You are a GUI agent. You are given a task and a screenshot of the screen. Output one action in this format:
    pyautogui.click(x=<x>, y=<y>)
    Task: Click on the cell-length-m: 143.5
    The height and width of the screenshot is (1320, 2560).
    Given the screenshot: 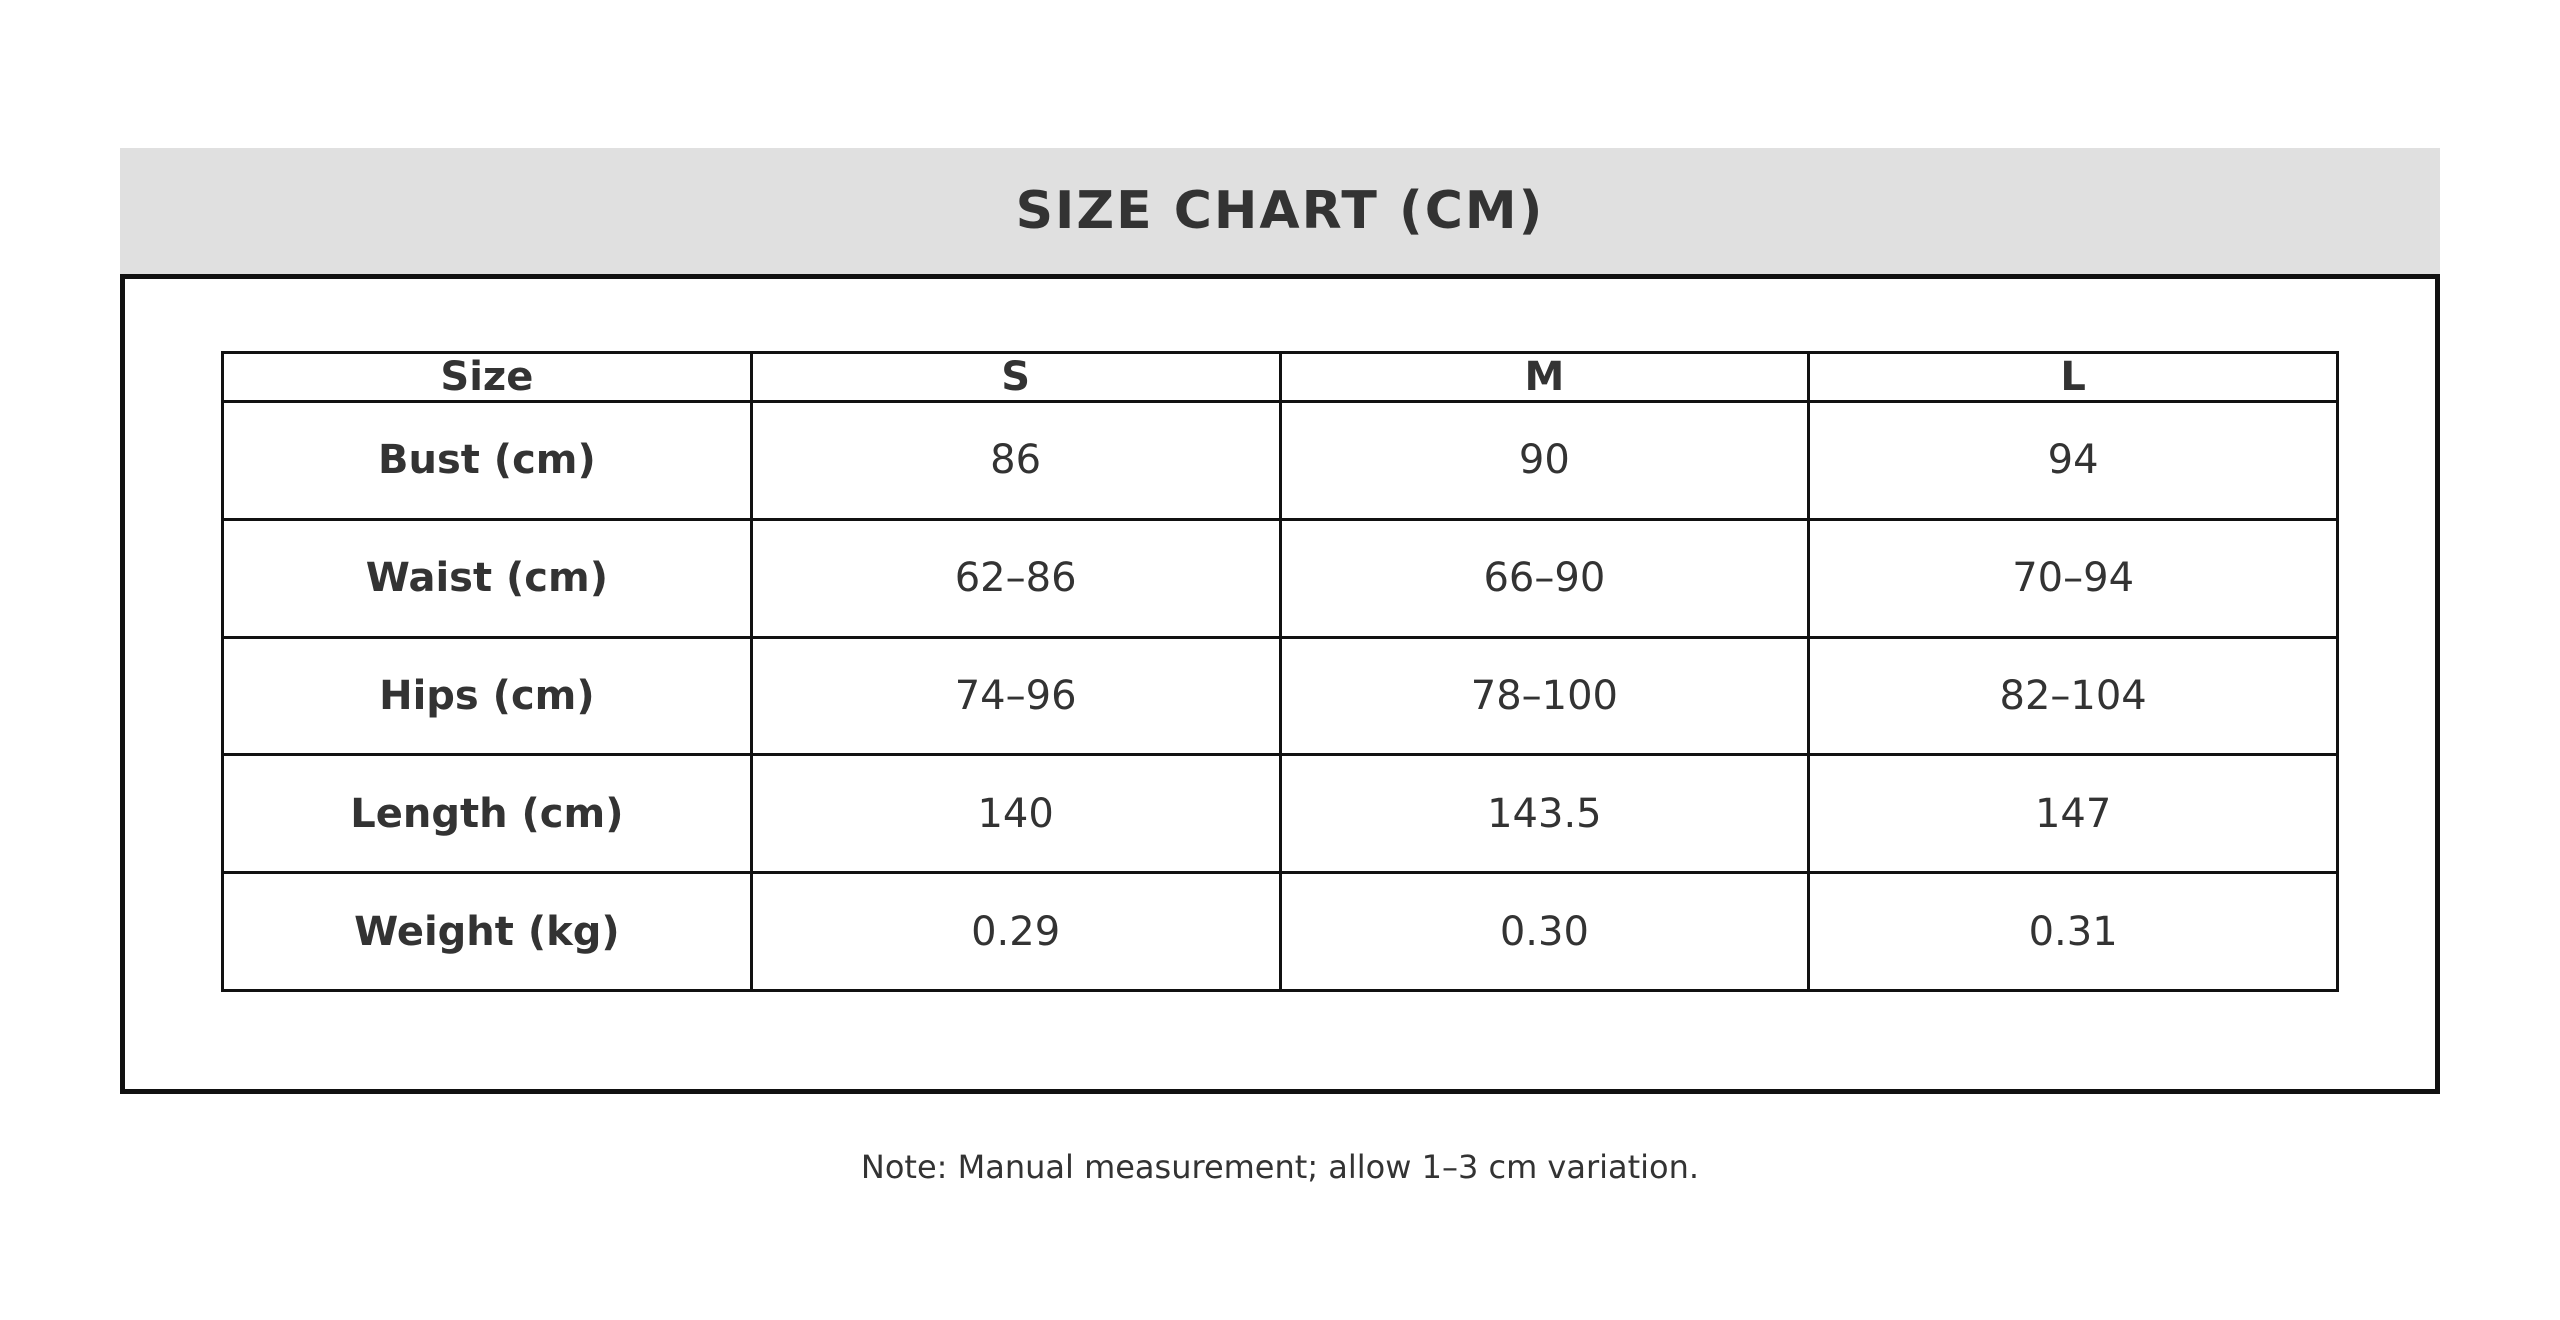 What is the action you would take?
    pyautogui.click(x=1544, y=814)
    